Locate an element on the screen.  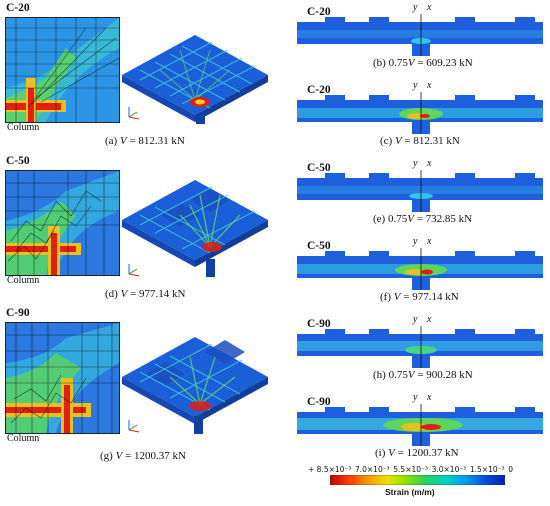
section-c-caption: (c) V = 812.31 kN is located at coordinates (420, 141).